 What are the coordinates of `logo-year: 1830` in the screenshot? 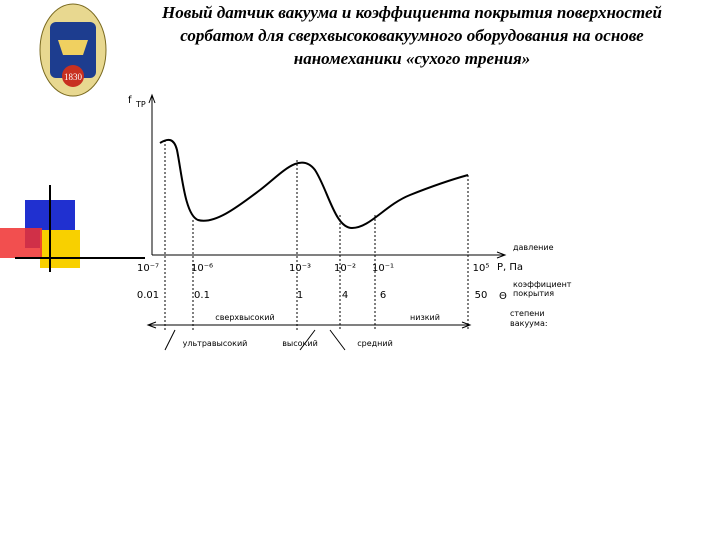 It's located at (73, 77).